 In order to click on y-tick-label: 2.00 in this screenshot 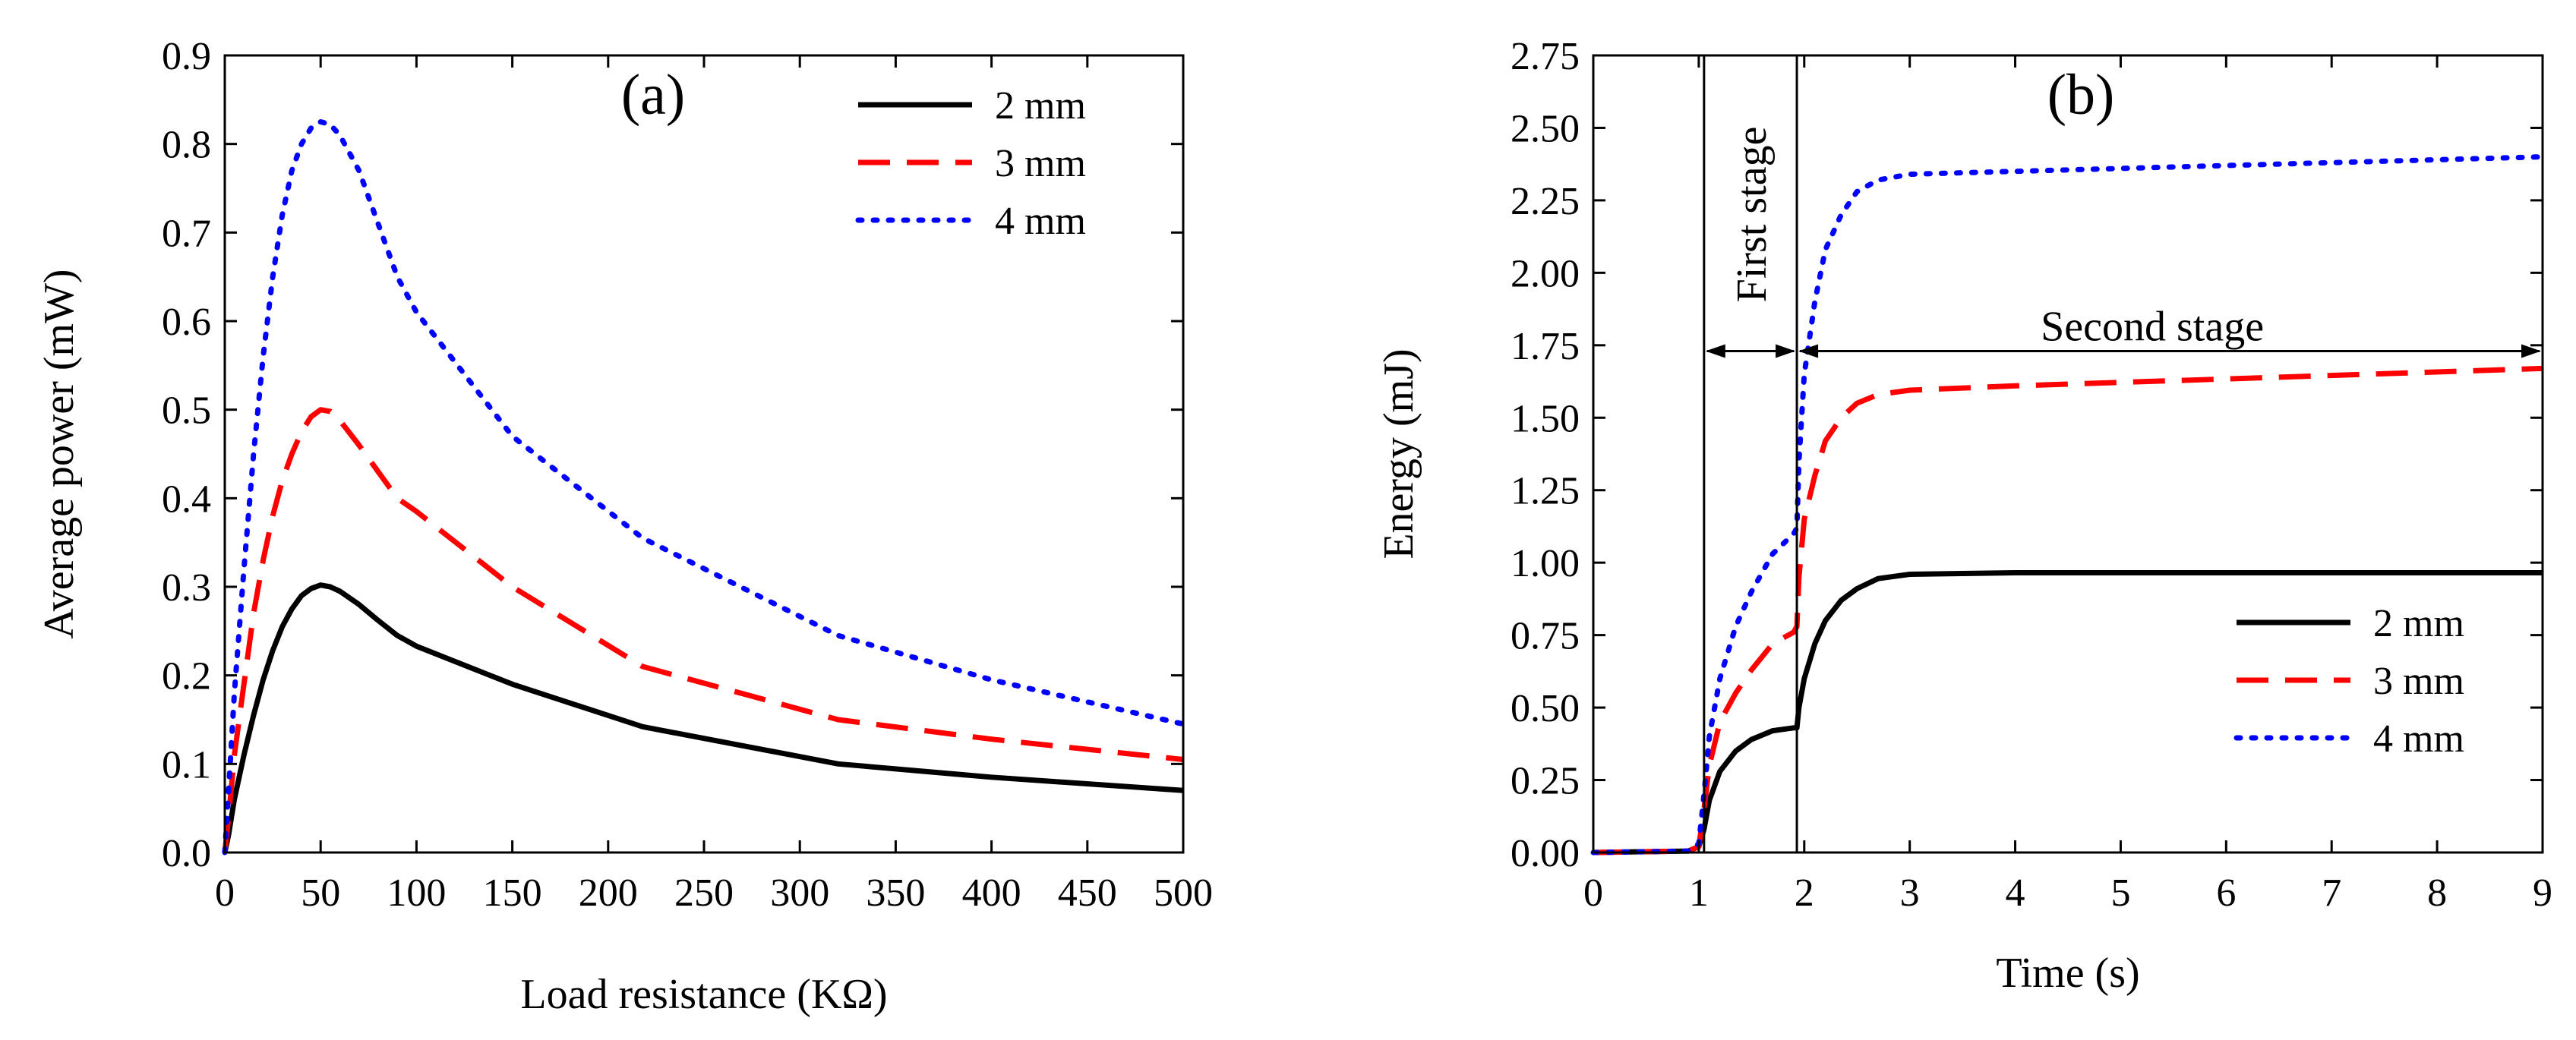, I will do `click(1545, 273)`.